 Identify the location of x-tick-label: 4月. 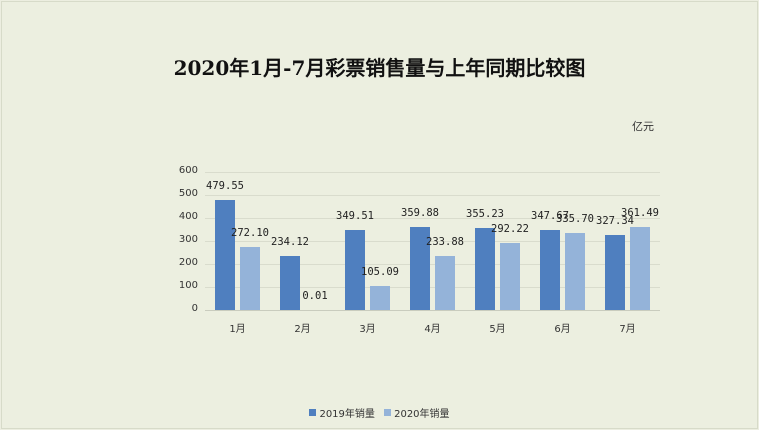
(432, 329).